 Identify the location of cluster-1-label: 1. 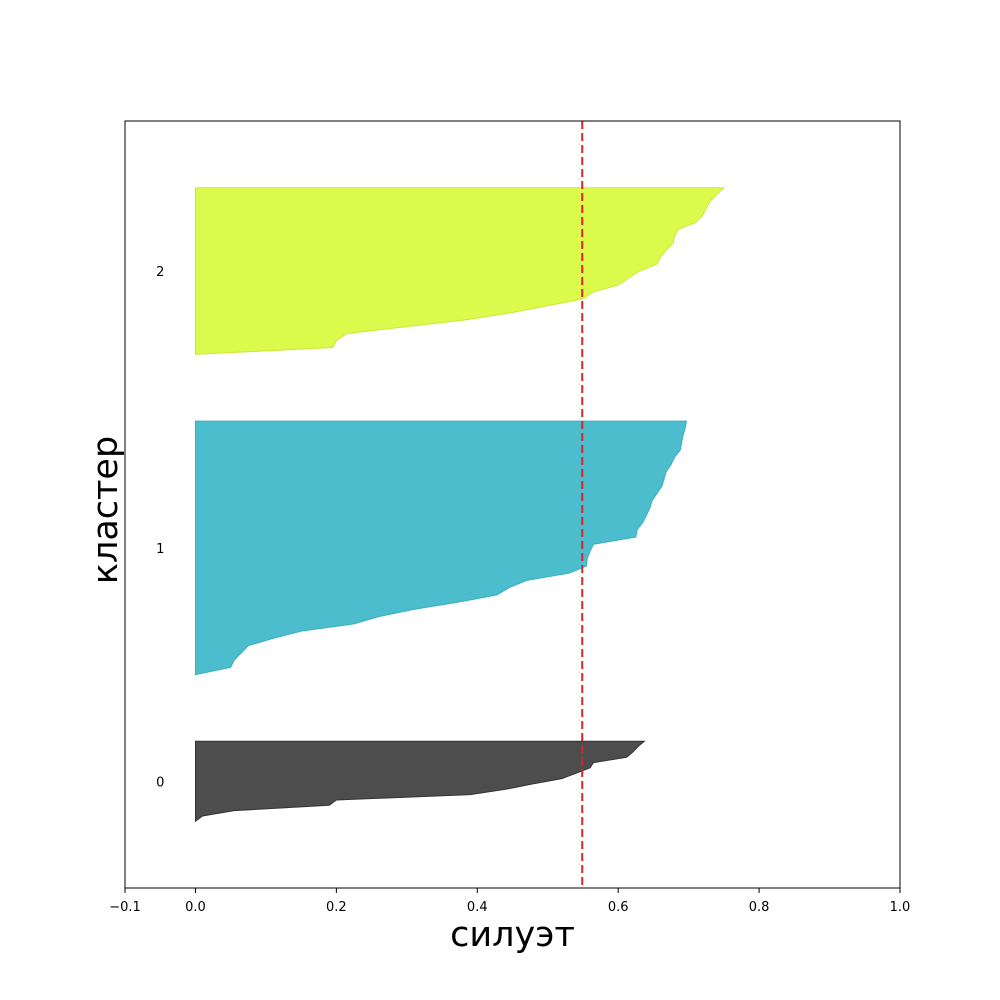
(160, 549).